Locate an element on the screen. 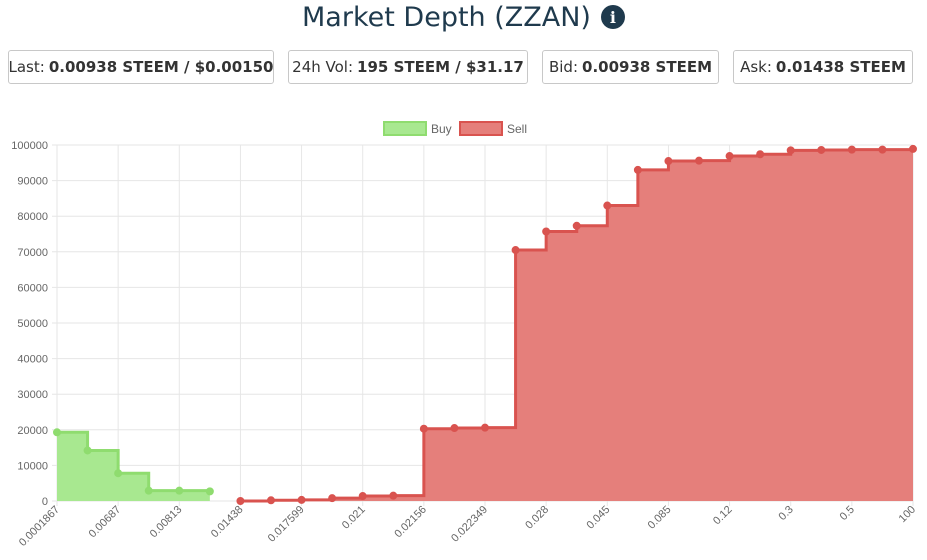 The height and width of the screenshot is (560, 927). buy-legend-label: Buy is located at coordinates (441, 129).